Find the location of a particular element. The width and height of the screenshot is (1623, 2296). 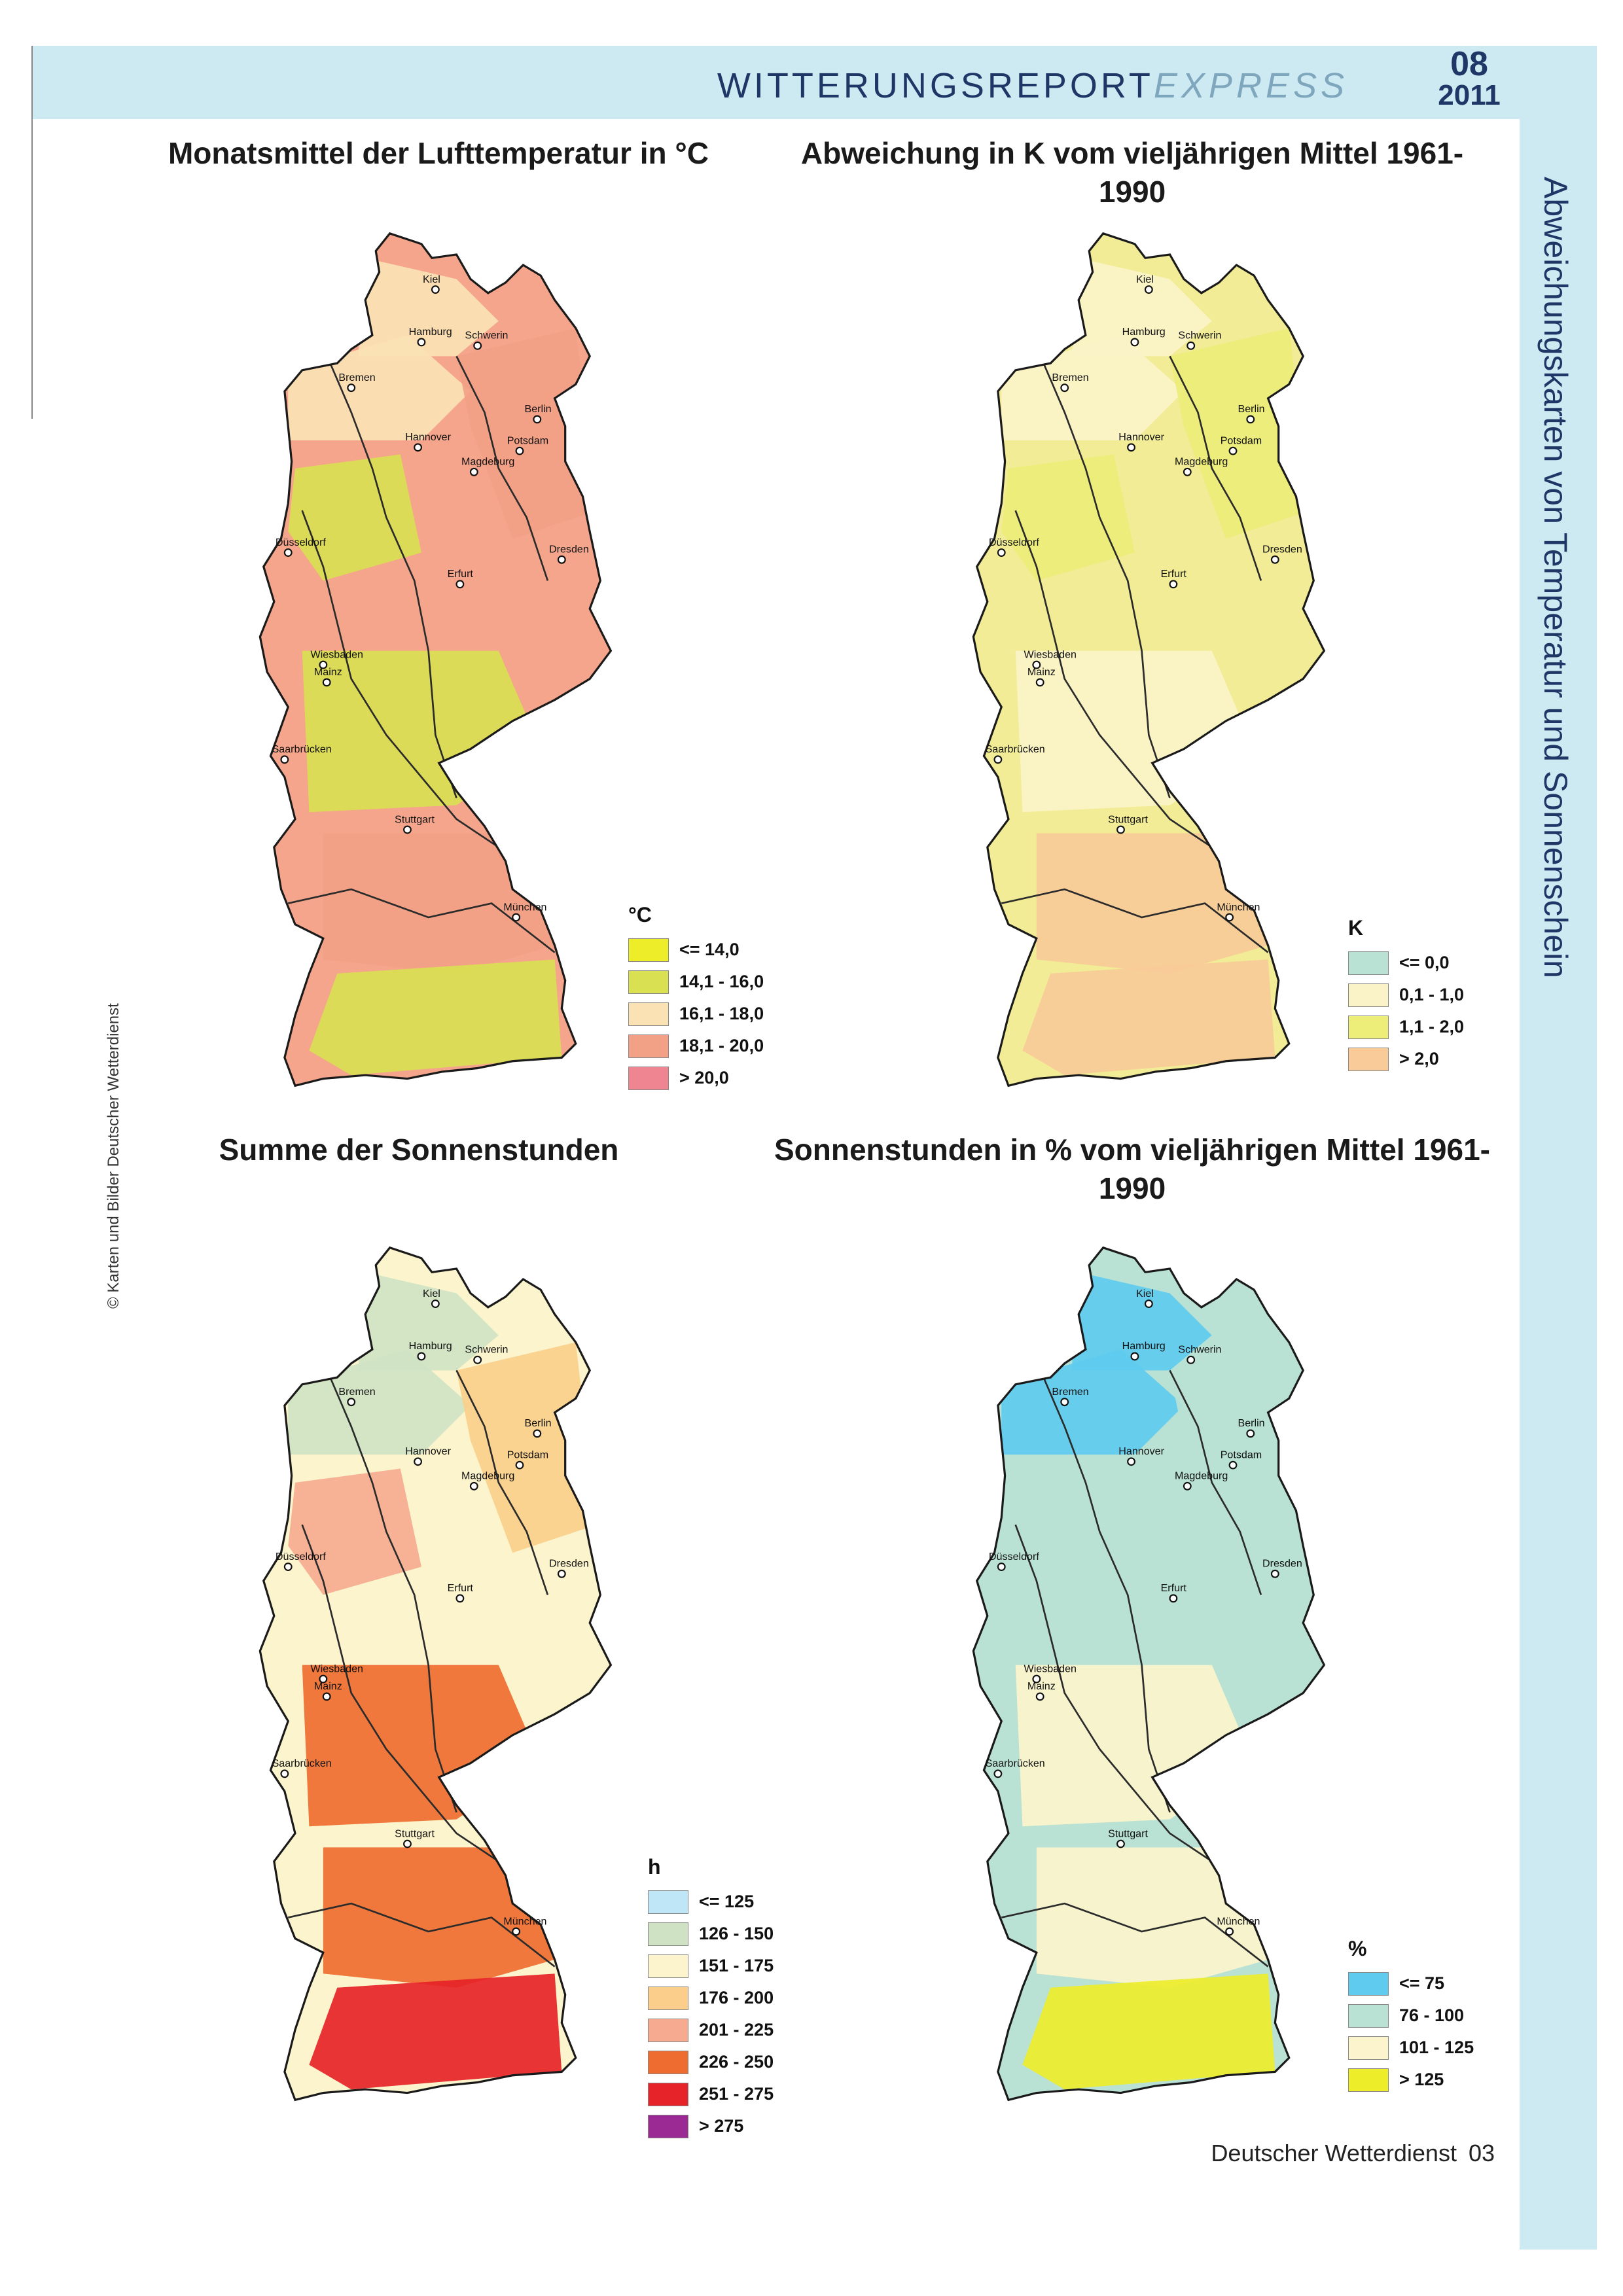

legend-sun-percent: % <= 75 76 - 100 101 - 125 > 125 is located at coordinates (1411, 2016).